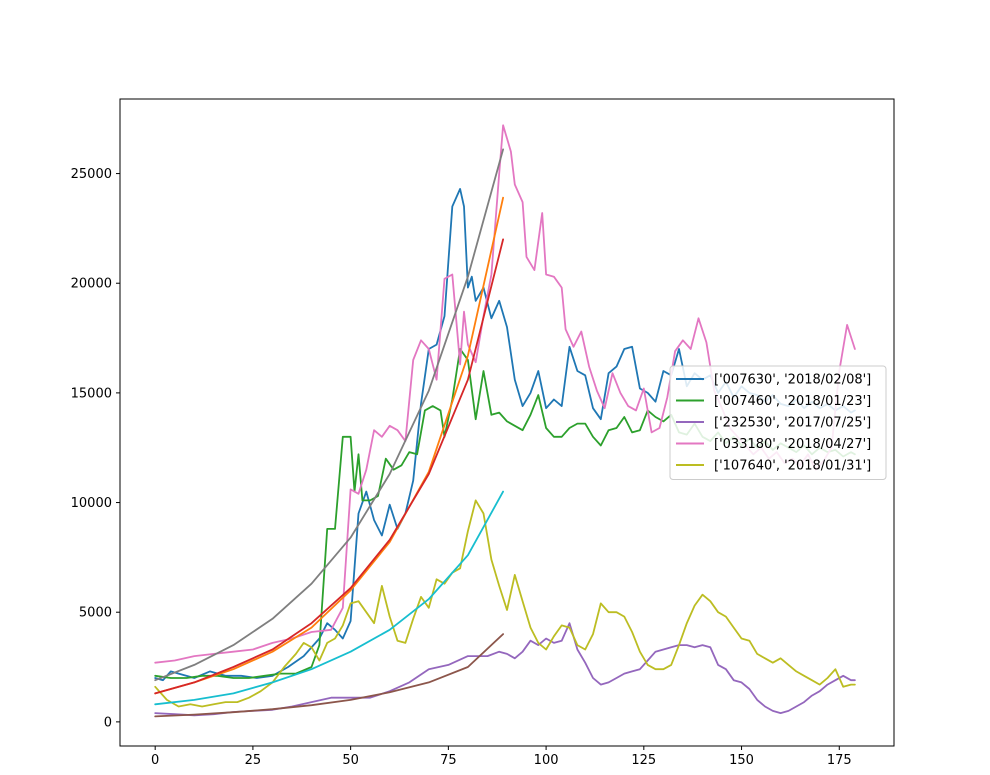  I want to click on x-tick-label: 150, so click(741, 760).